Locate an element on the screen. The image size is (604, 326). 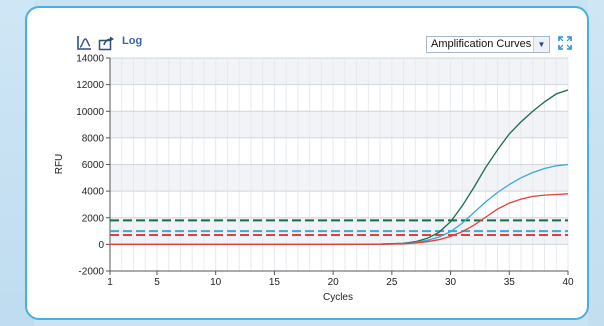
chart-line-icon is located at coordinates (84, 45).